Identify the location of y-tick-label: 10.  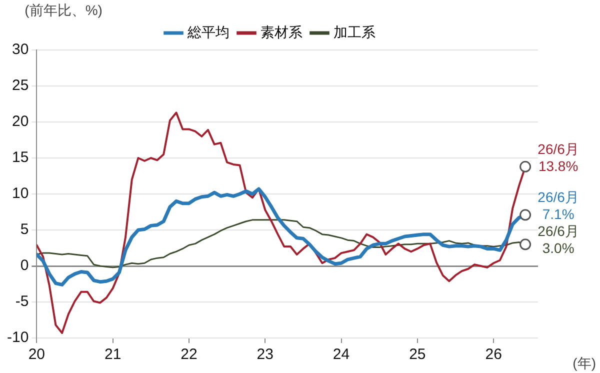
(20, 193).